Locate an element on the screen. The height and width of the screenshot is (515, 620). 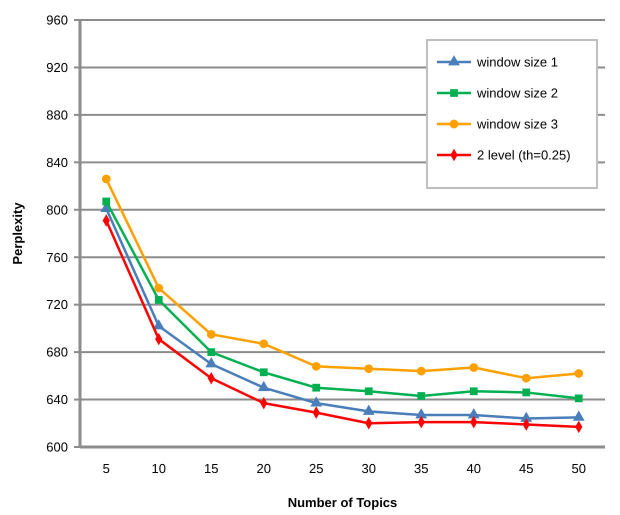
x-tick-label: 10 is located at coordinates (159, 468).